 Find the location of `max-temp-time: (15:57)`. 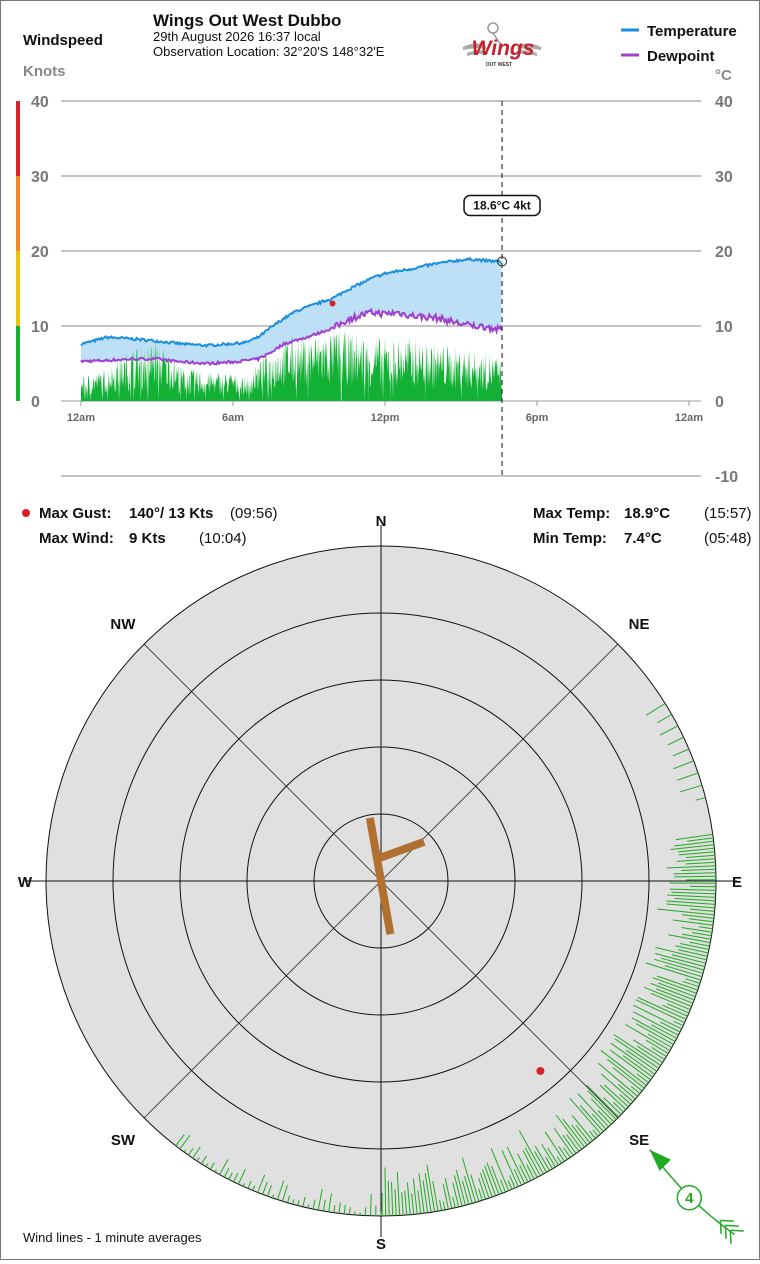

max-temp-time: (15:57) is located at coordinates (728, 513).